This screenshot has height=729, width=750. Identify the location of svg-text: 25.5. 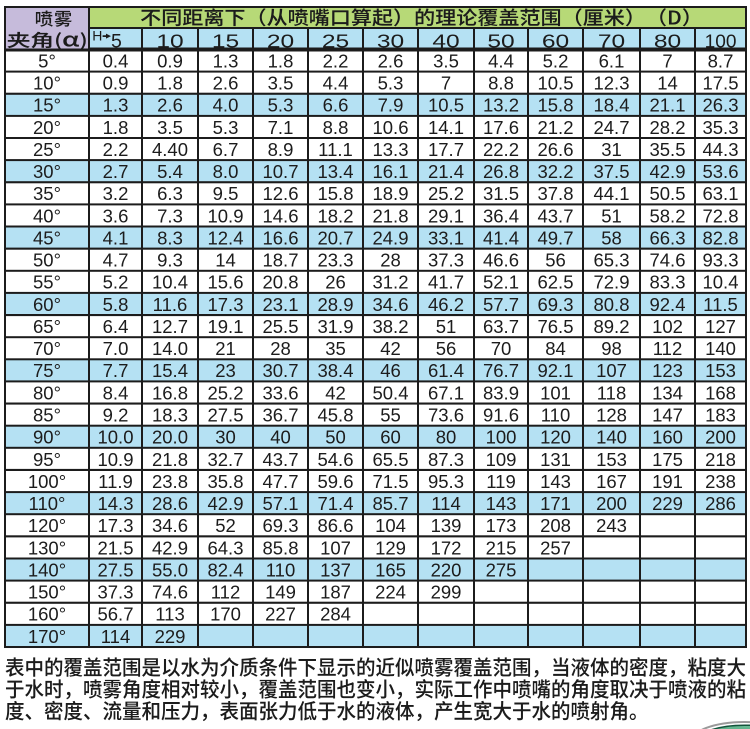
(280, 326).